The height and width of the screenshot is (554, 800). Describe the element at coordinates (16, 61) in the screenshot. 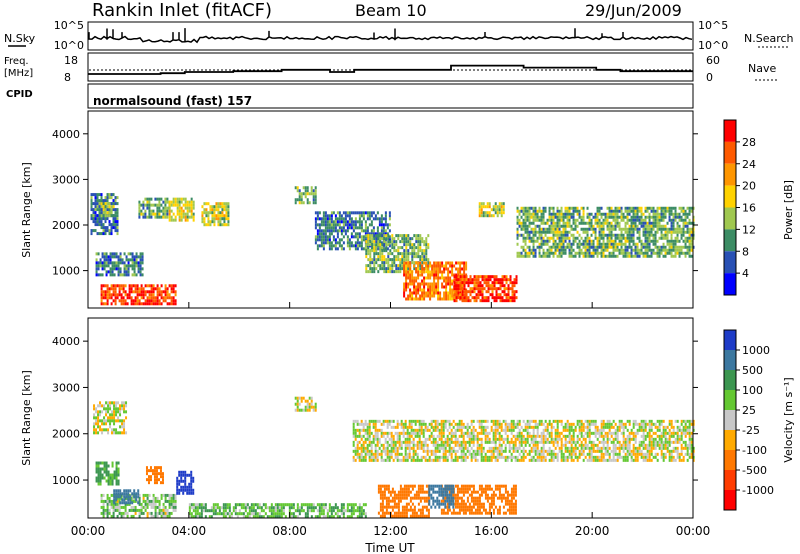

I see `freq-label-line1: Freq.` at that location.